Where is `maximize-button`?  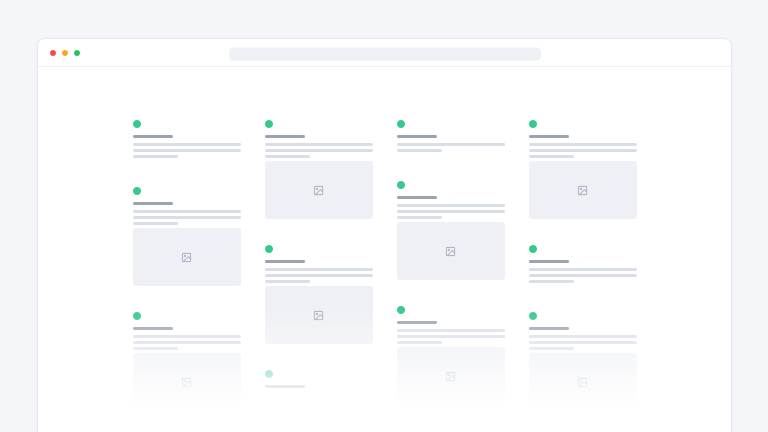 maximize-button is located at coordinates (77, 52).